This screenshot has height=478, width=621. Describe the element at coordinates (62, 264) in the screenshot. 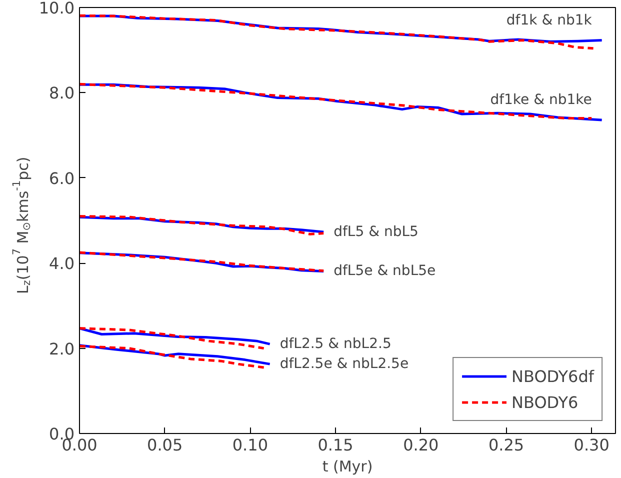

I see `y-tick-label: 4.0` at that location.